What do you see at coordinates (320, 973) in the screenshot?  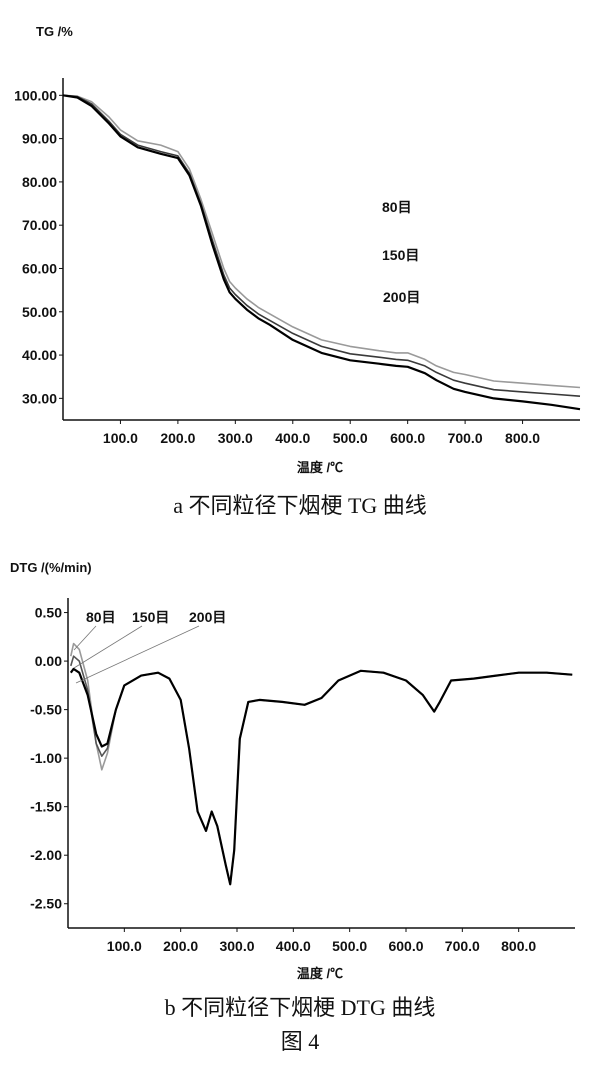 I see `dtg-xlabel: 温度 /℃` at bounding box center [320, 973].